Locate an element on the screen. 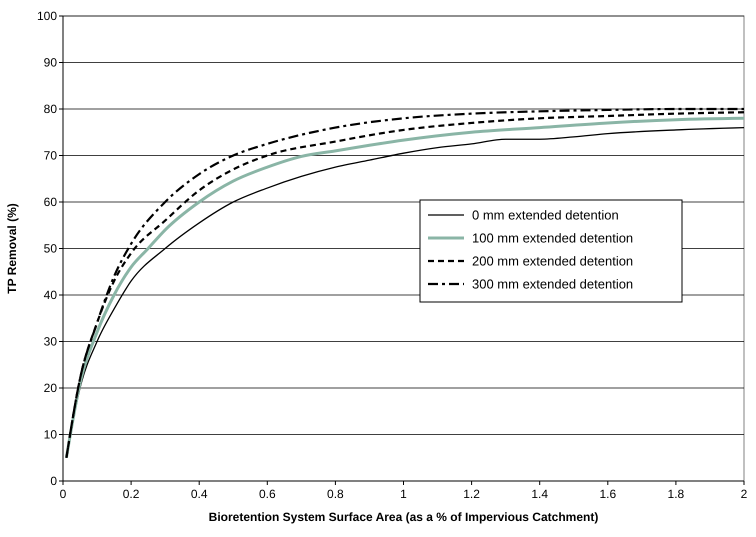 The height and width of the screenshot is (537, 756). x-tick-label: 1.8 is located at coordinates (676, 494).